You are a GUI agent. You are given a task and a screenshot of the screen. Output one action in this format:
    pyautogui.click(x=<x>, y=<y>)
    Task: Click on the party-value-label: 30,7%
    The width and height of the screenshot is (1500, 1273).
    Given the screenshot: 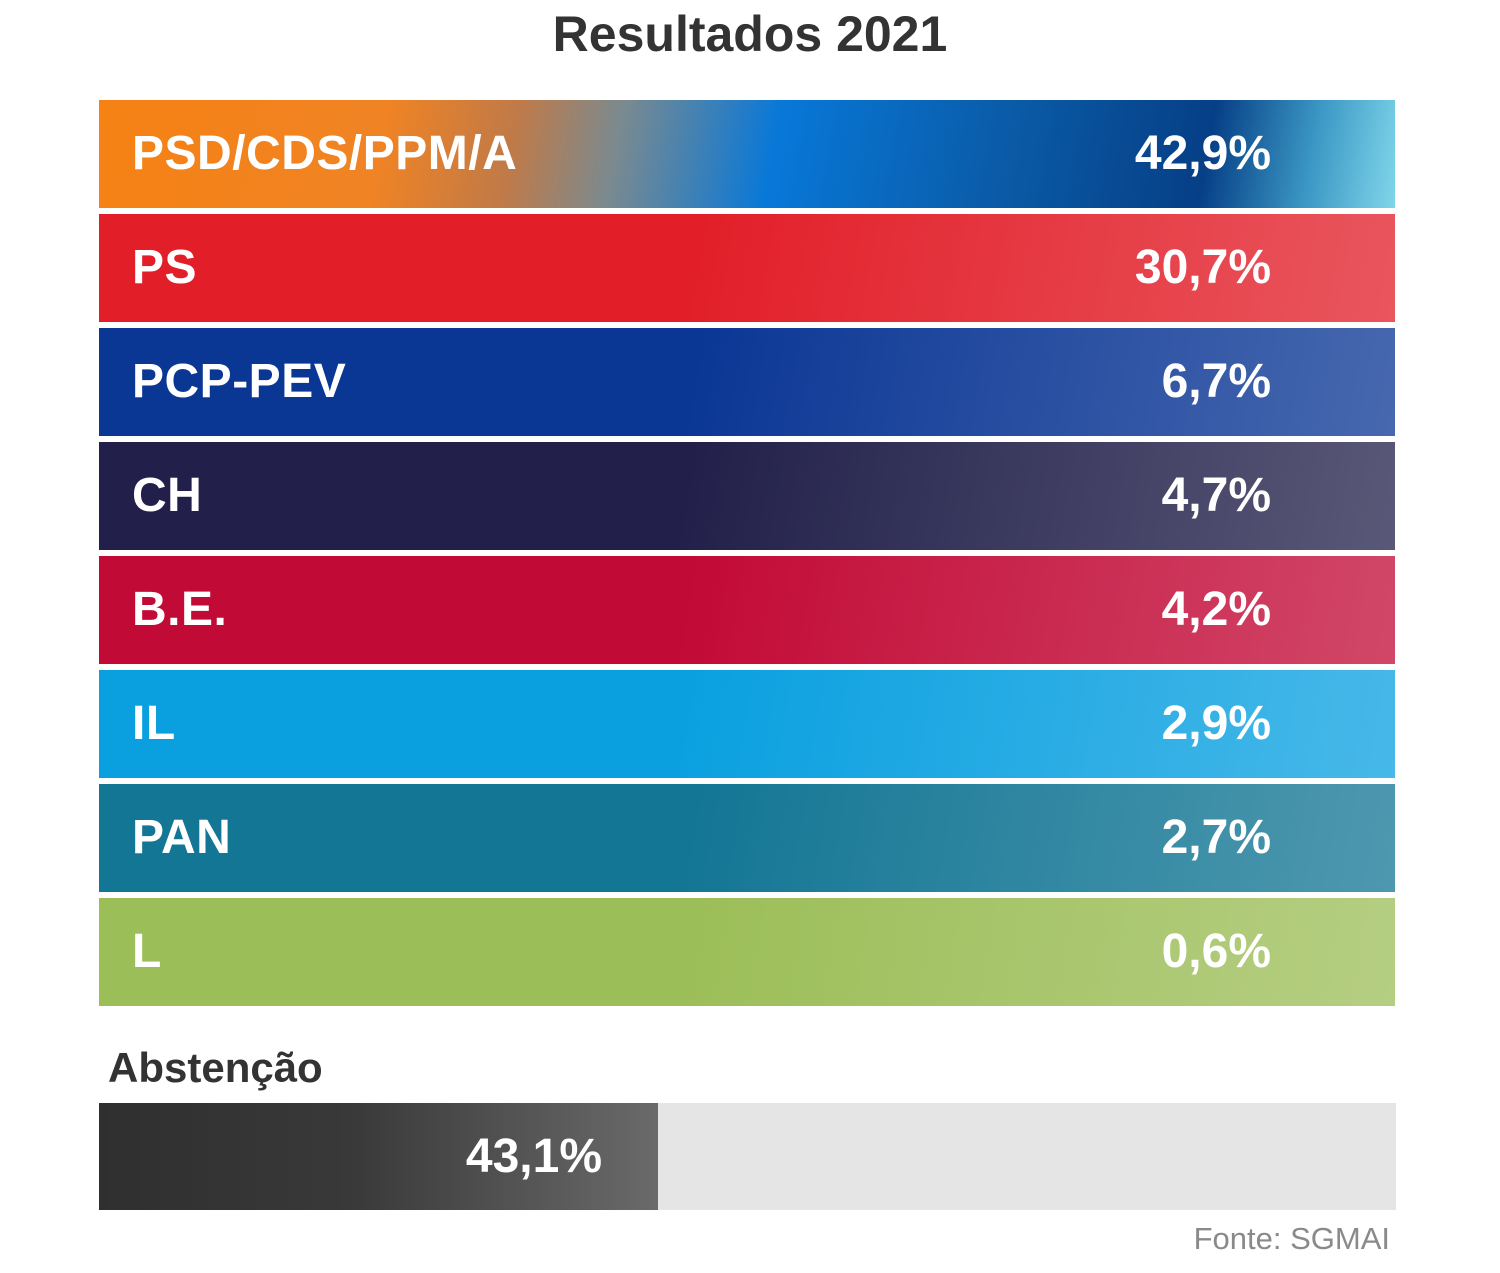 What is the action you would take?
    pyautogui.click(x=1202, y=267)
    